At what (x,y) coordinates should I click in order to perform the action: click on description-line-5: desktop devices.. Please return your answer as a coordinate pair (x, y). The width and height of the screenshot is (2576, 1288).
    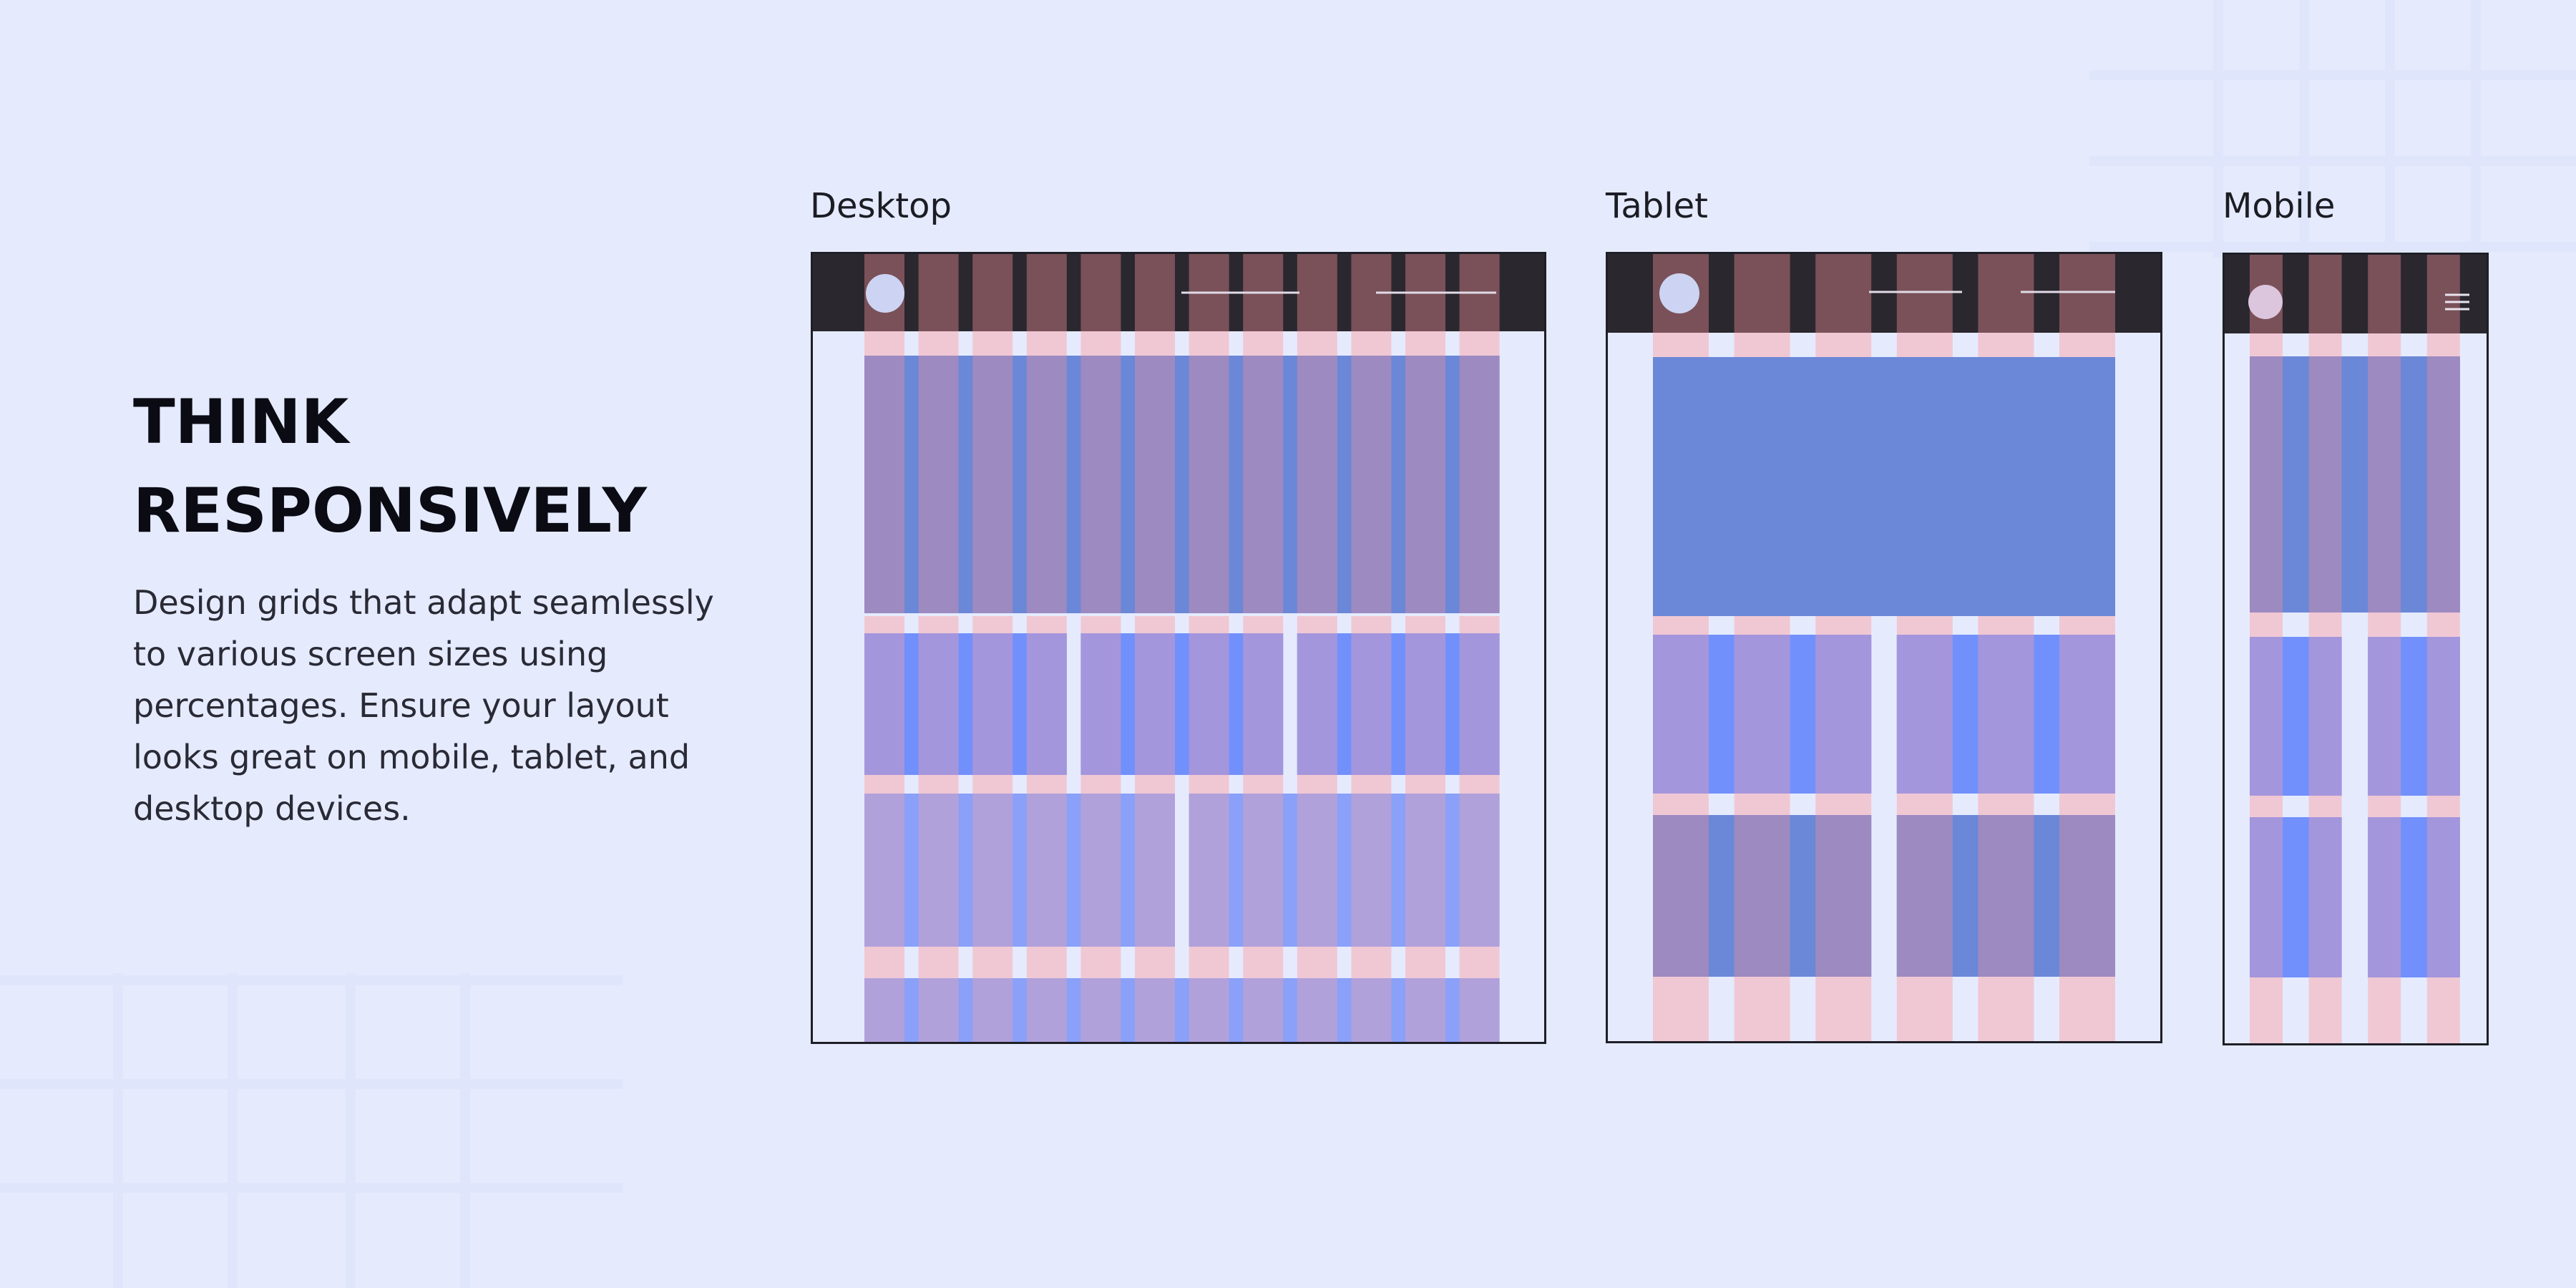
    Looking at the image, I should click on (272, 808).